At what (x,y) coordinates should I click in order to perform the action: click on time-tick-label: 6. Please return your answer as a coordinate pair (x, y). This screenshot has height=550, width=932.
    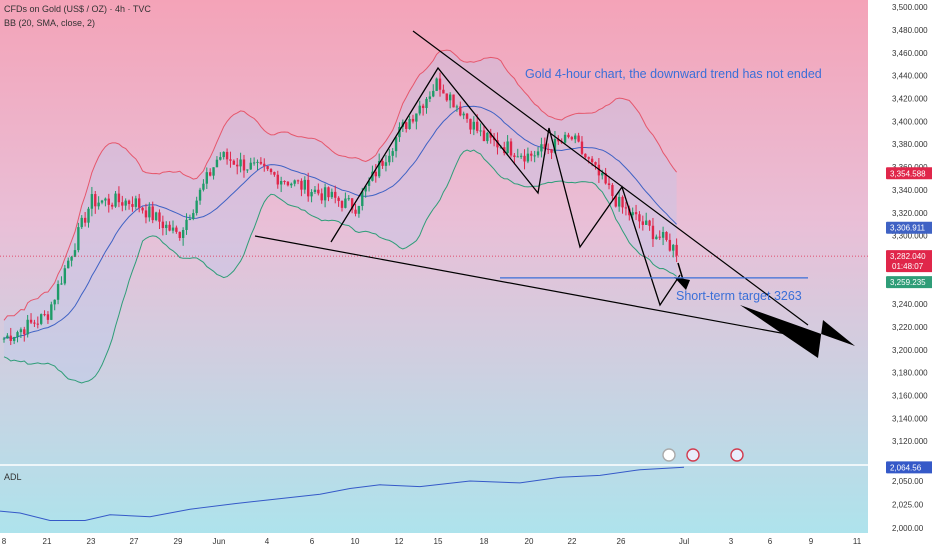
    Looking at the image, I should click on (312, 541).